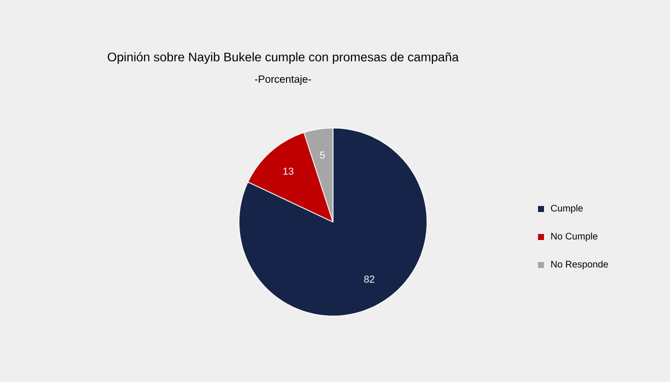 Image resolution: width=670 pixels, height=382 pixels. Describe the element at coordinates (369, 279) in the screenshot. I see `data-label: 82` at that location.